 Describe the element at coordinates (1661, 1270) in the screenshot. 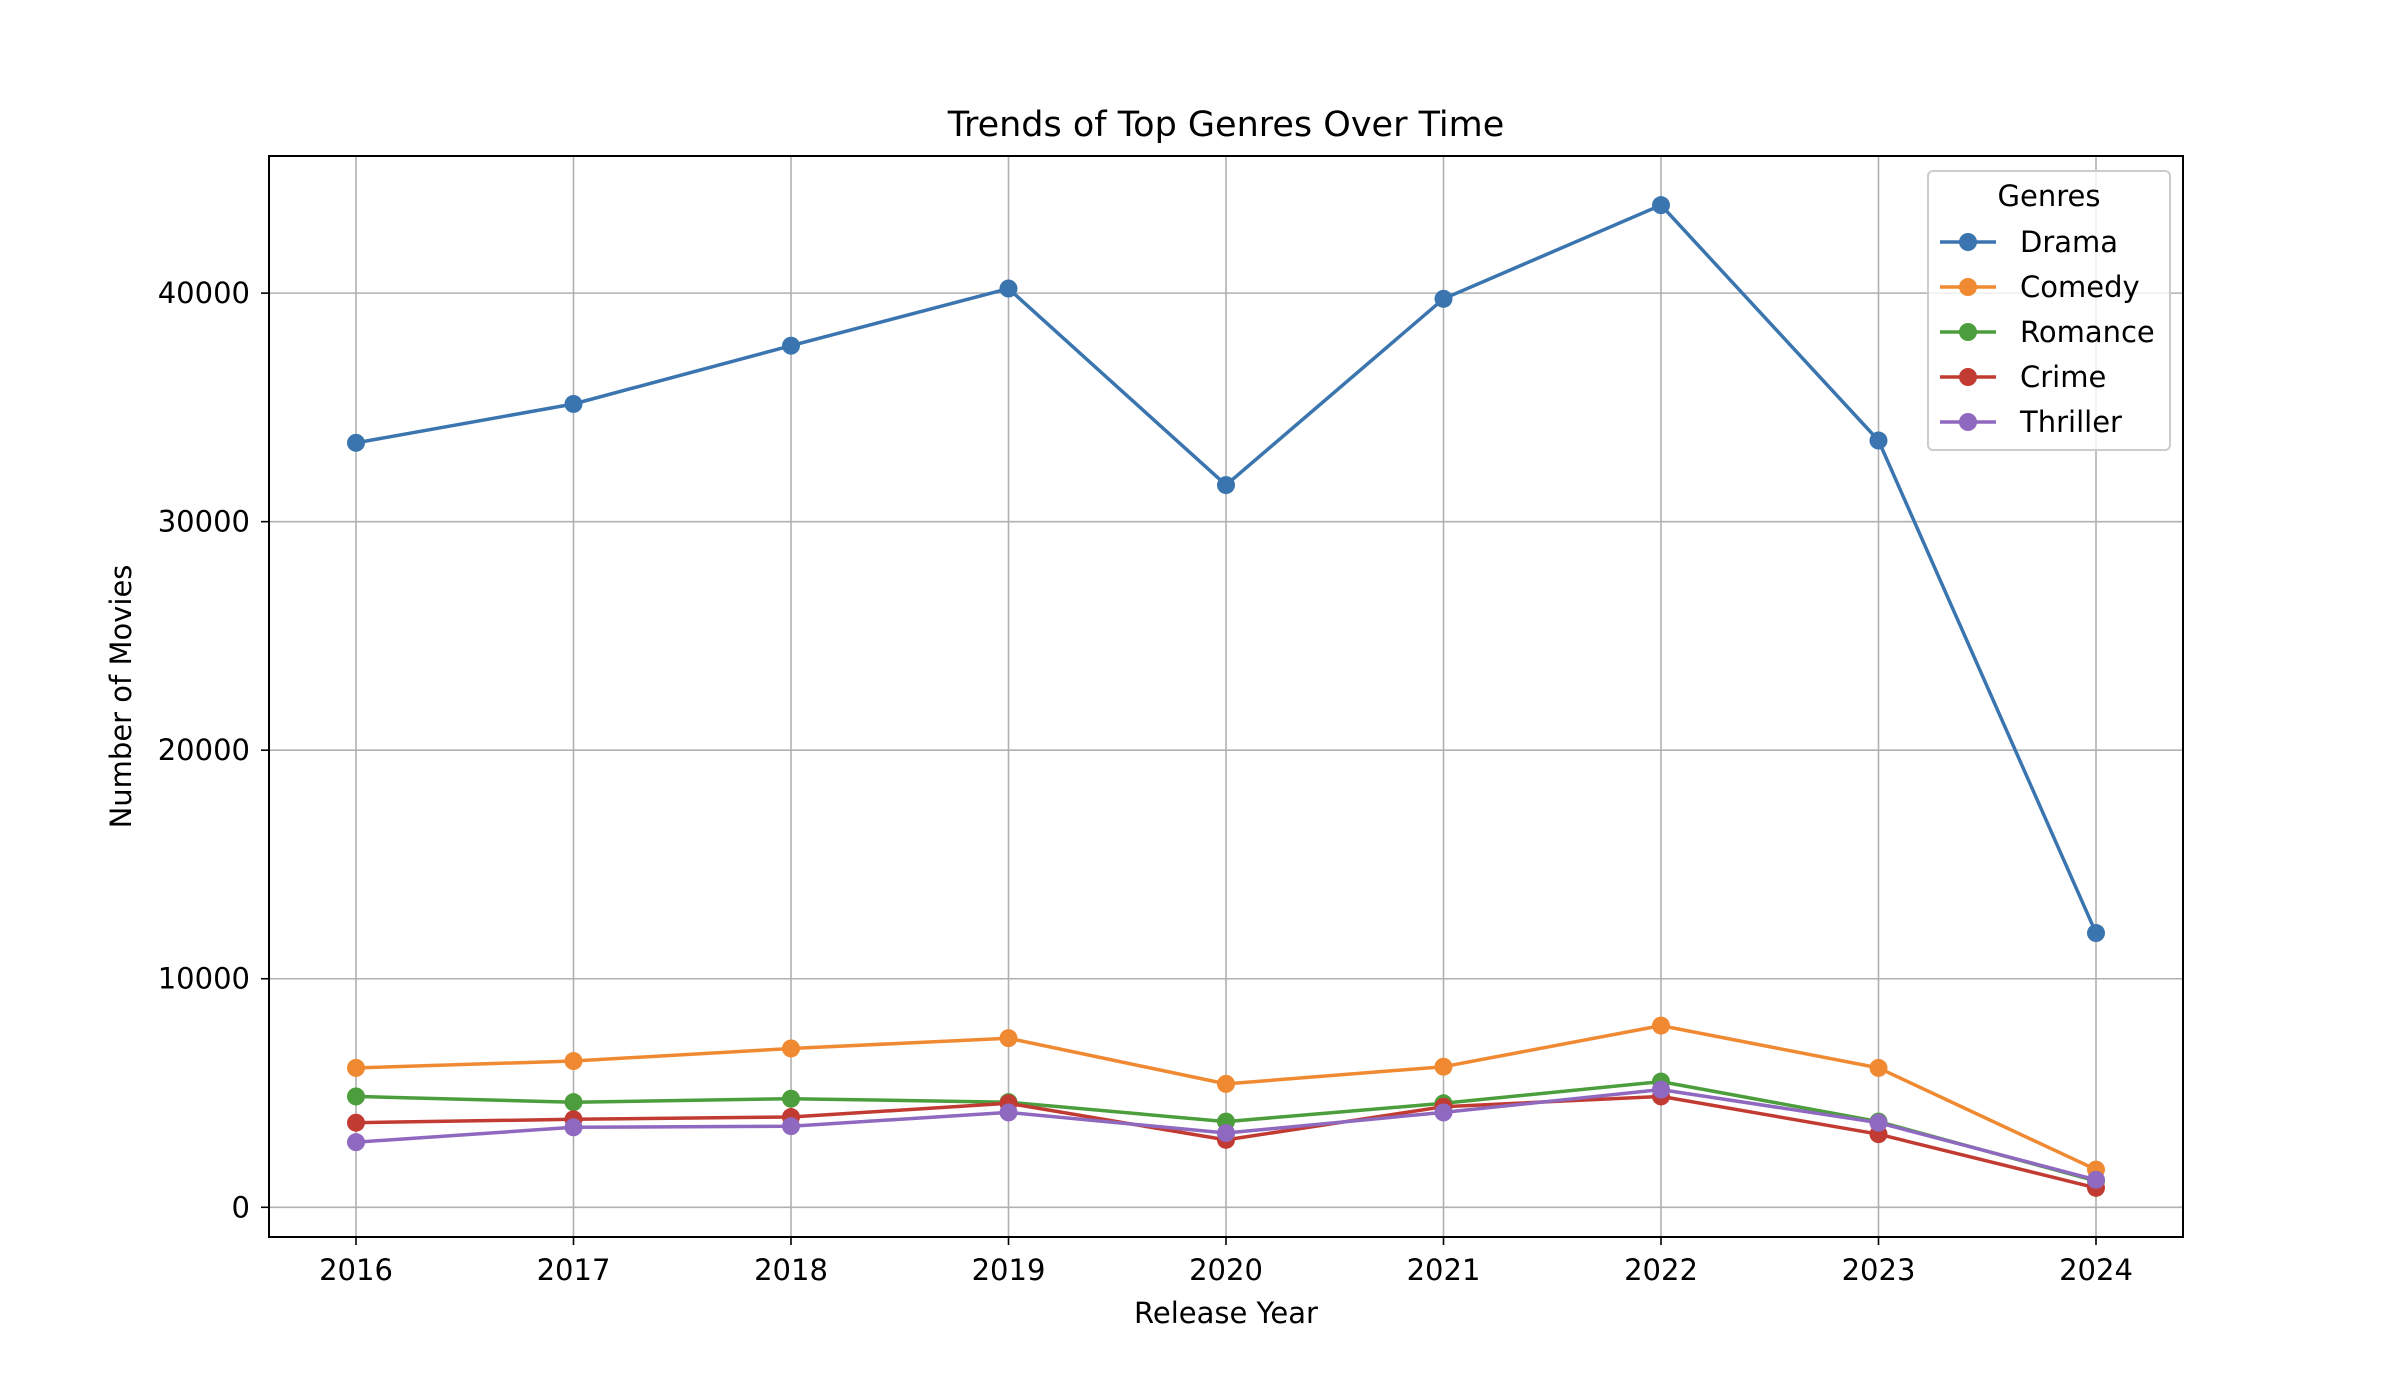

I see `x-tick-label: 2022` at that location.